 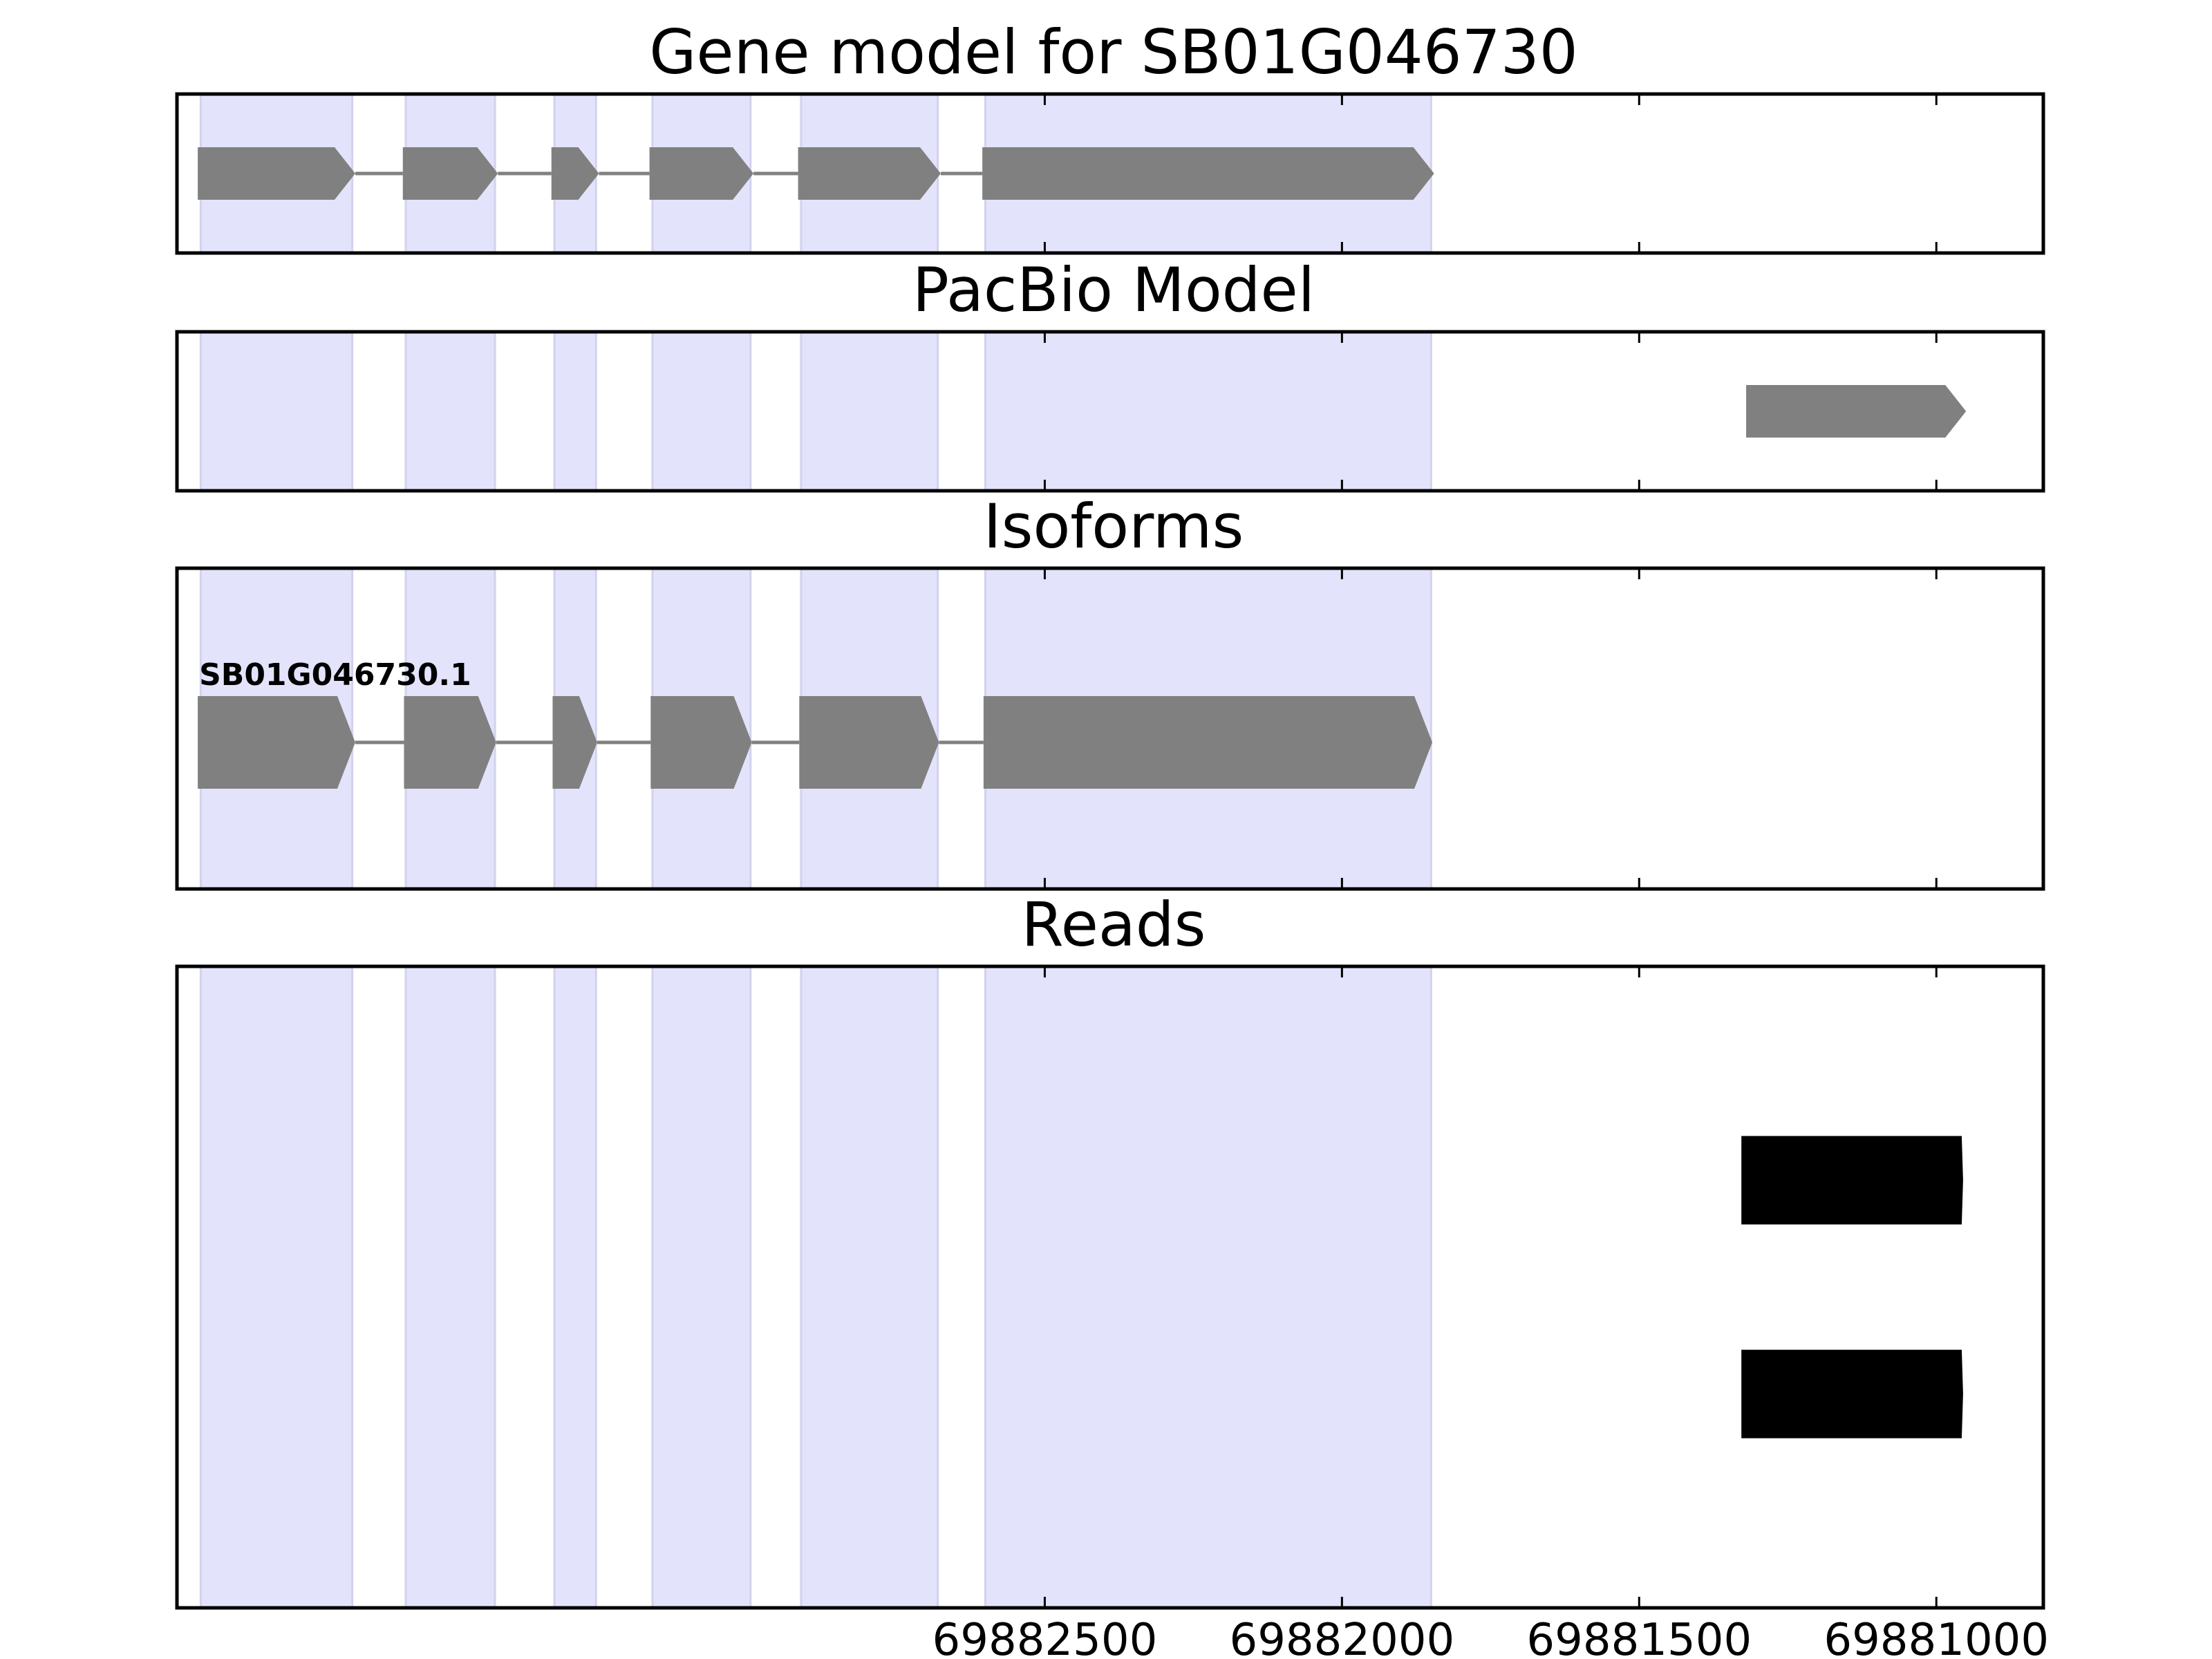 What do you see at coordinates (1114, 924) in the screenshot?
I see `panel-title-reads: Reads` at bounding box center [1114, 924].